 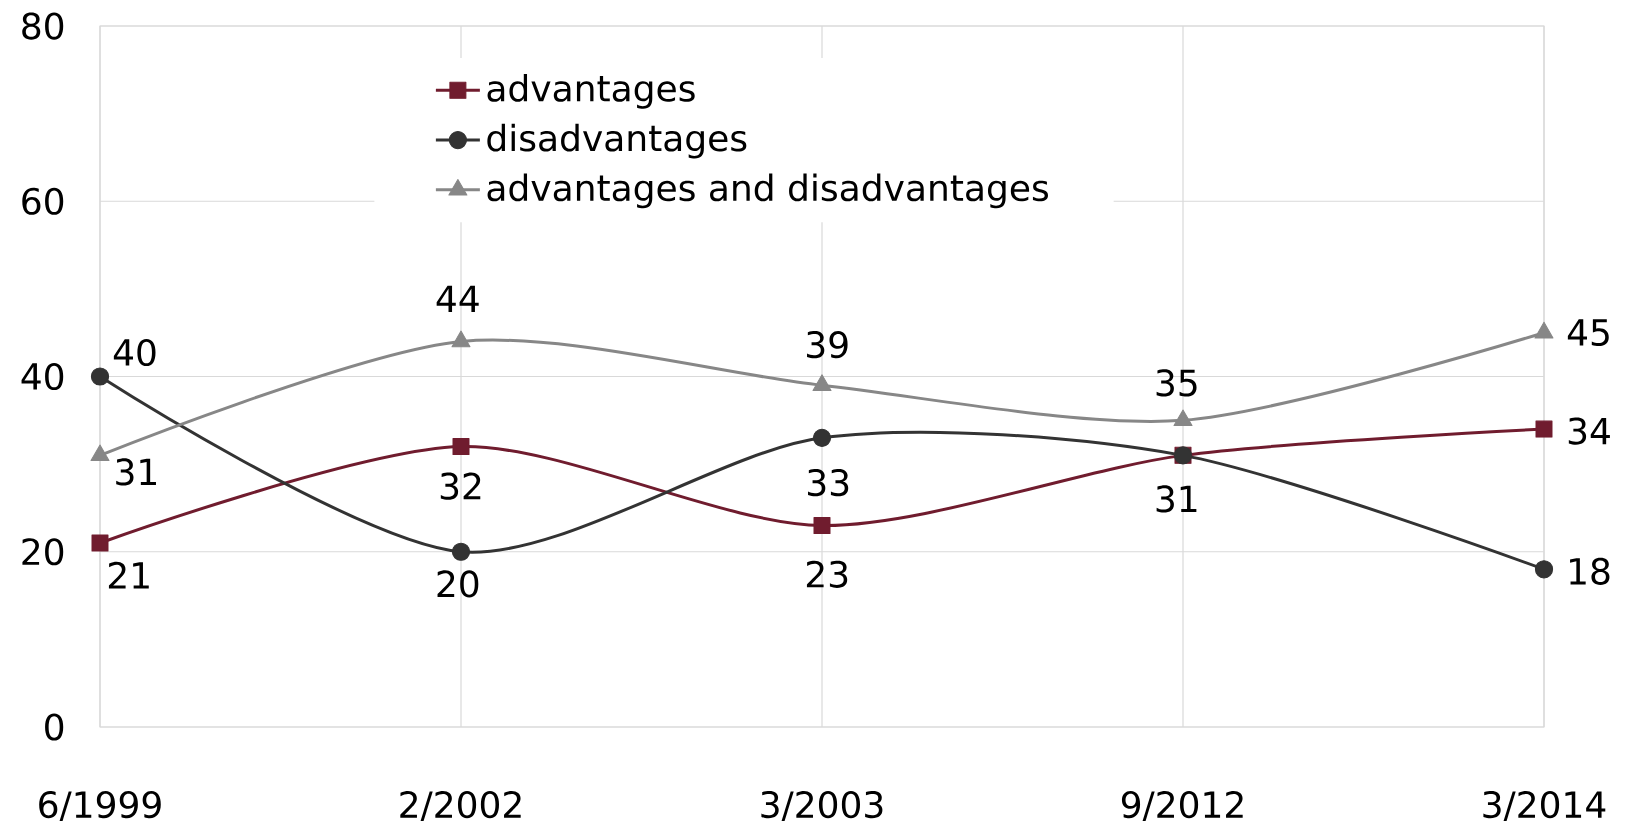 What do you see at coordinates (827, 345) in the screenshot?
I see `data-label: 39` at bounding box center [827, 345].